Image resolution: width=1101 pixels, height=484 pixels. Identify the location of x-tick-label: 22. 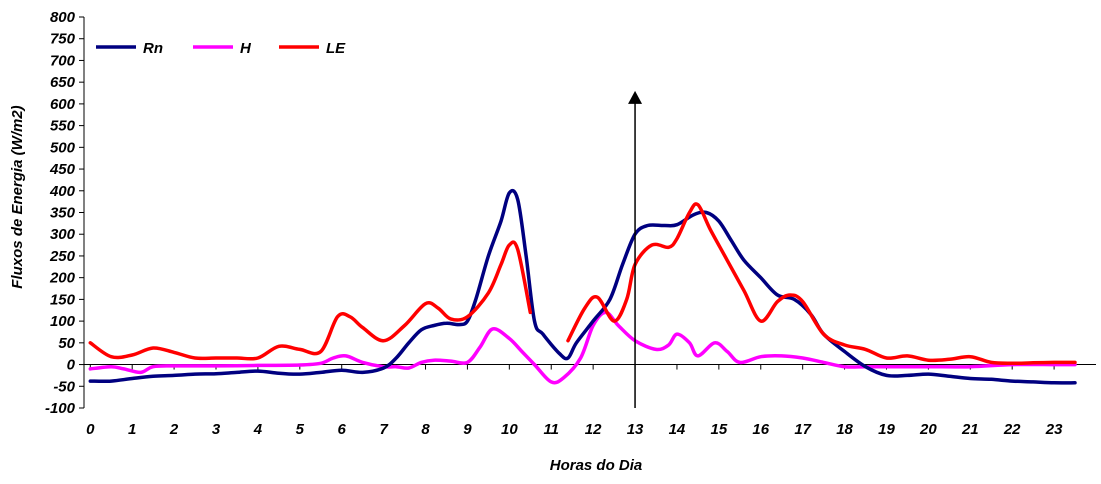
(1012, 429).